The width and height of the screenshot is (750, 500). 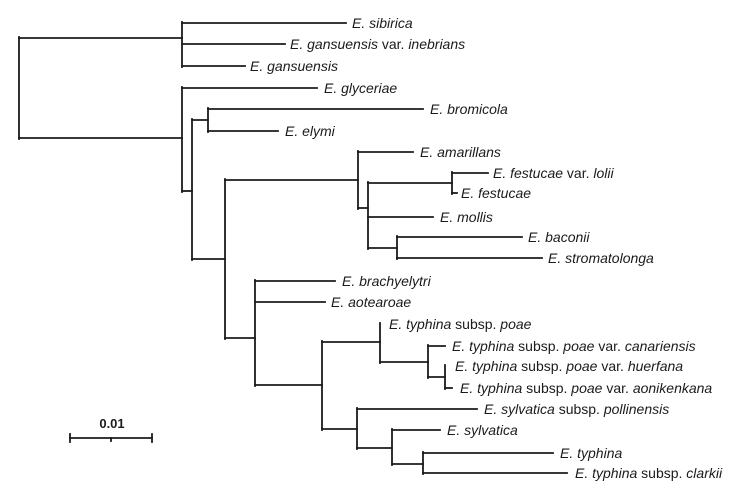 What do you see at coordinates (387, 281) in the screenshot?
I see `taxon-label: E. brachyelytri` at bounding box center [387, 281].